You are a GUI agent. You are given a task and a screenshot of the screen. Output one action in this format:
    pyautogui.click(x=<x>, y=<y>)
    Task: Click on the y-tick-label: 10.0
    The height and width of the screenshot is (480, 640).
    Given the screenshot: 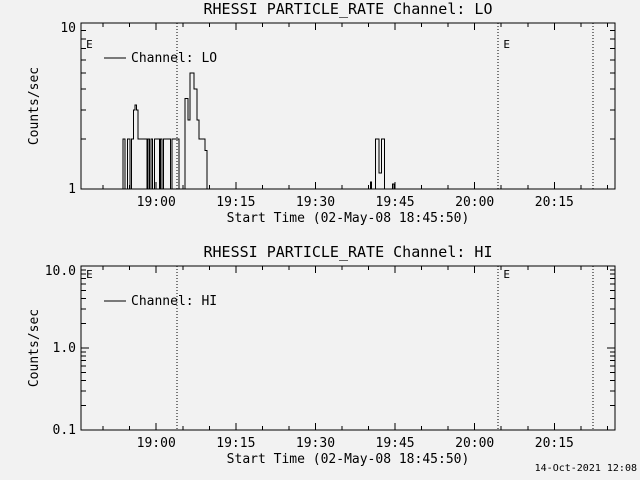 What is the action you would take?
    pyautogui.click(x=60, y=271)
    